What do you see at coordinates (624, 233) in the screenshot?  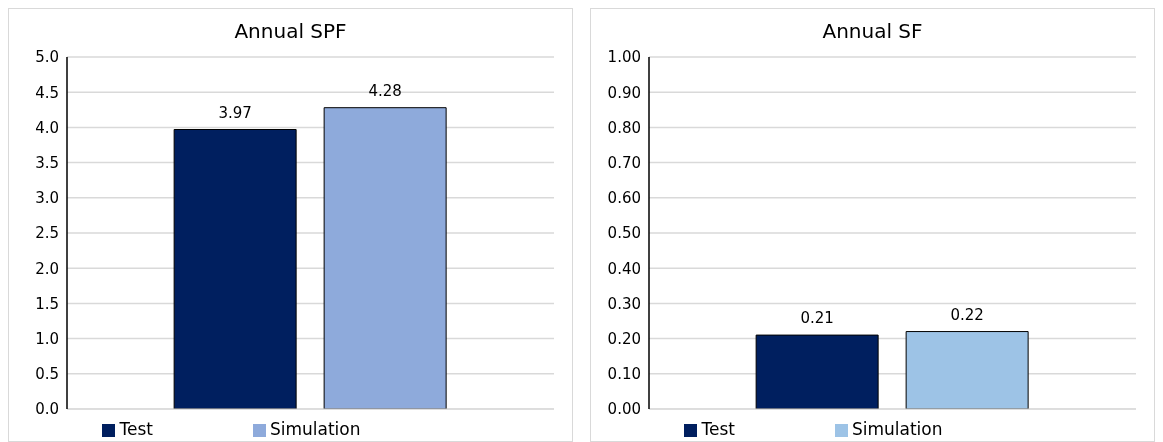 I see `y-tick-label: 0.50` at bounding box center [624, 233].